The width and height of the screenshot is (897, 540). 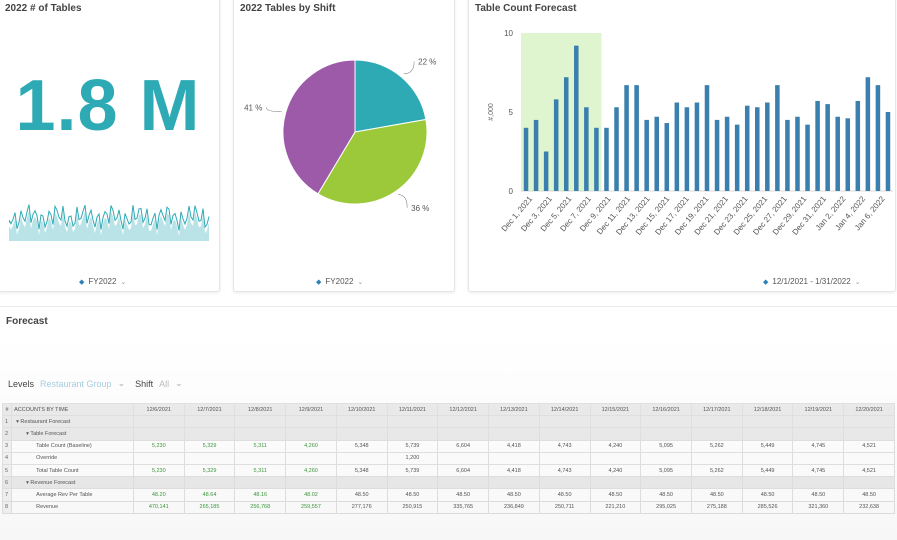 What do you see at coordinates (158, 495) in the screenshot?
I see `table-cell: 48.20` at bounding box center [158, 495].